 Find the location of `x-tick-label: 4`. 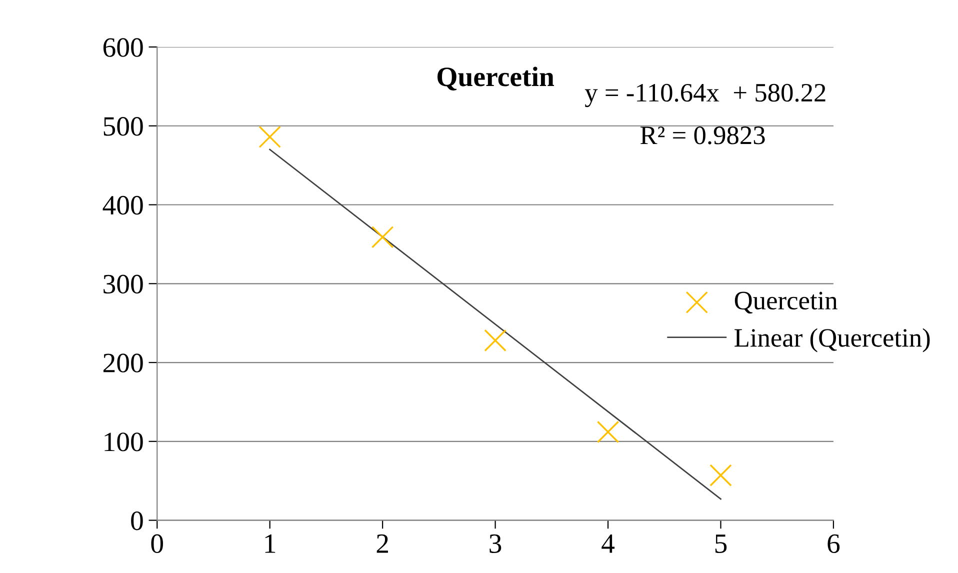

x-tick-label: 4 is located at coordinates (608, 543).